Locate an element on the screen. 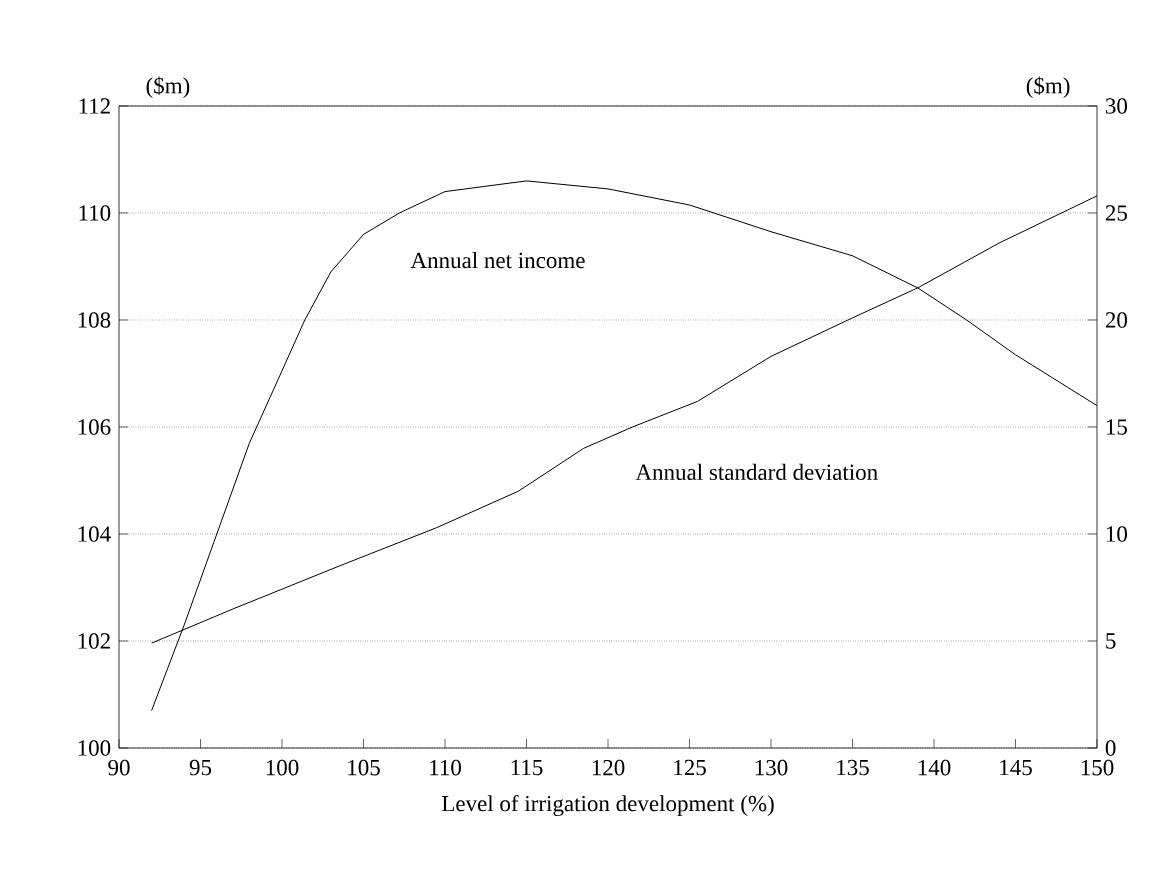  y-tick-label: 108 is located at coordinates (94, 320).